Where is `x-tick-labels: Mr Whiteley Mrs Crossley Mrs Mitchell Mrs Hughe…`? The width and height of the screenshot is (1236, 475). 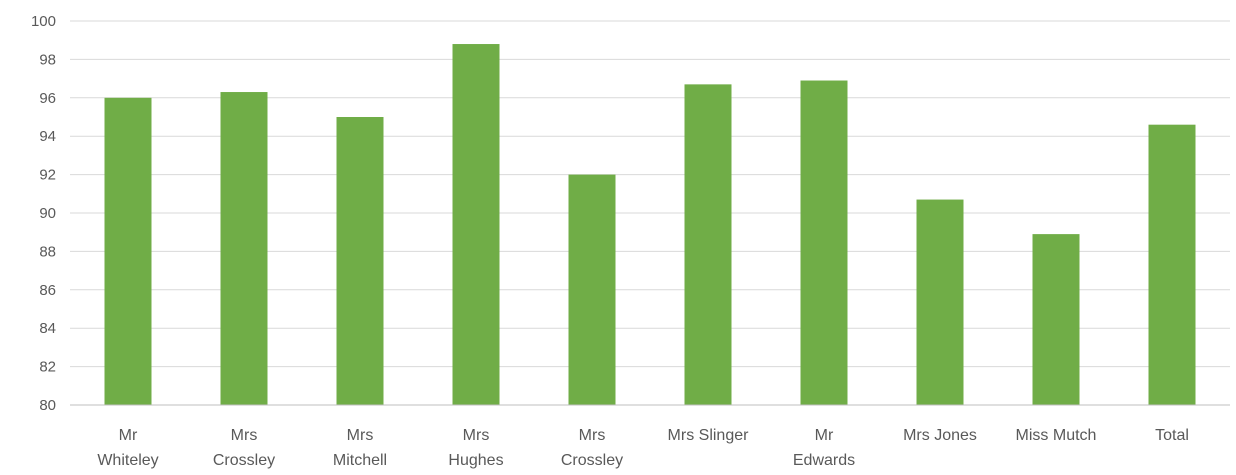 x-tick-labels: Mr Whiteley Mrs Crossley Mrs Mitchell Mrs Hughe… is located at coordinates (643, 448).